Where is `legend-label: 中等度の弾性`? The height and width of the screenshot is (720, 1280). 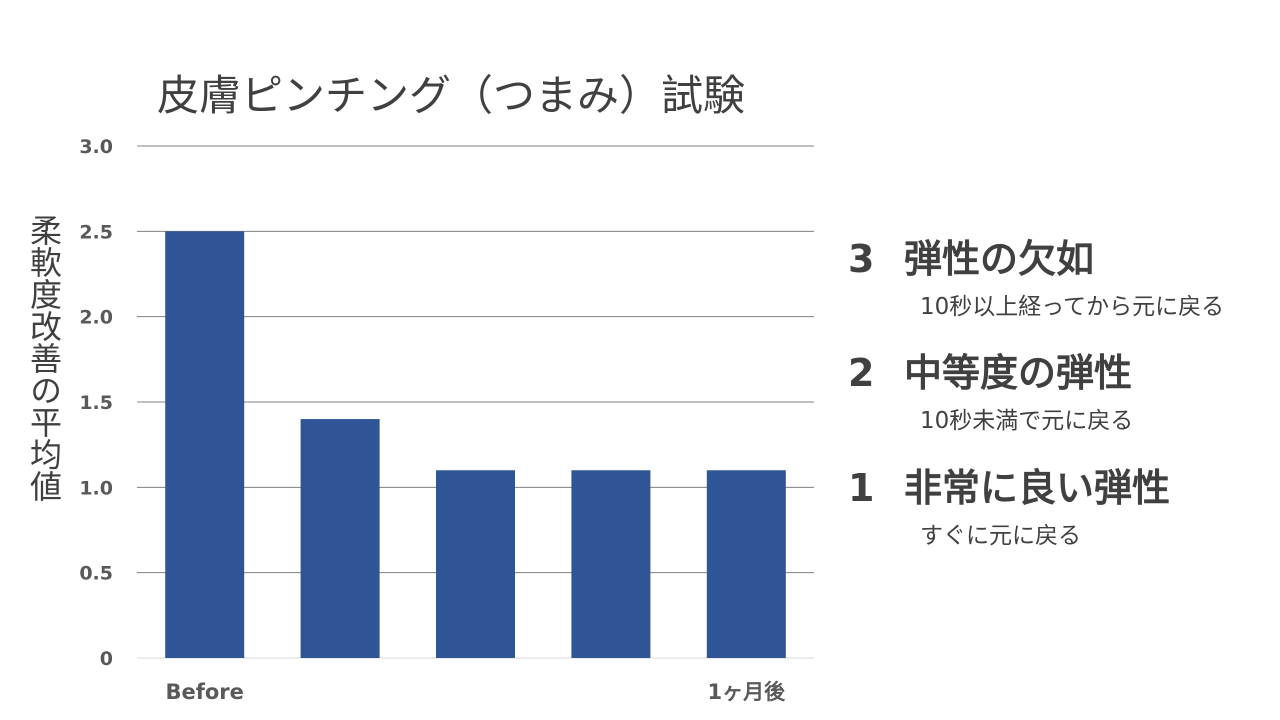
legend-label: 中等度の弾性 is located at coordinates (1018, 373).